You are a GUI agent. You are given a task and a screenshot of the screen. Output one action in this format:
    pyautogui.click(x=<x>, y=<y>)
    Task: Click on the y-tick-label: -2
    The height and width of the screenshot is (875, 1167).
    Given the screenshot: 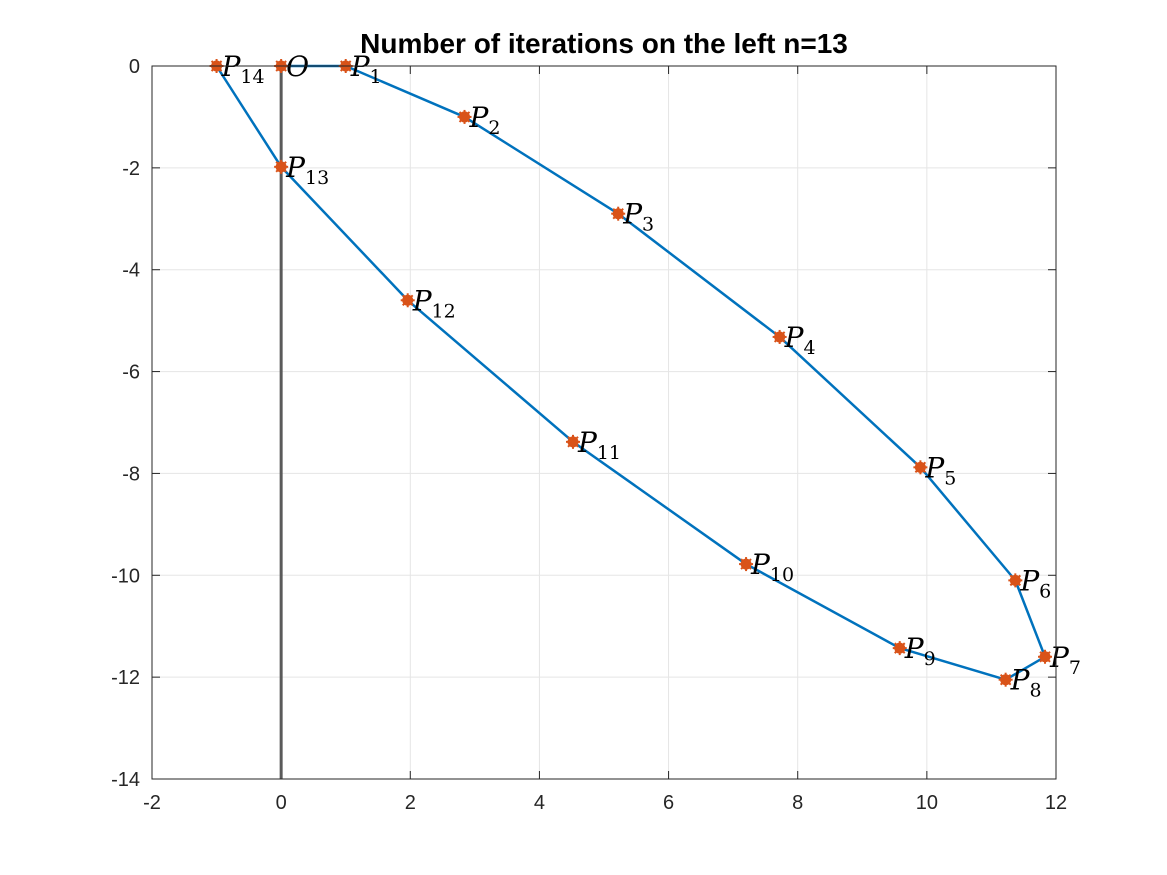 What is the action you would take?
    pyautogui.click(x=131, y=169)
    